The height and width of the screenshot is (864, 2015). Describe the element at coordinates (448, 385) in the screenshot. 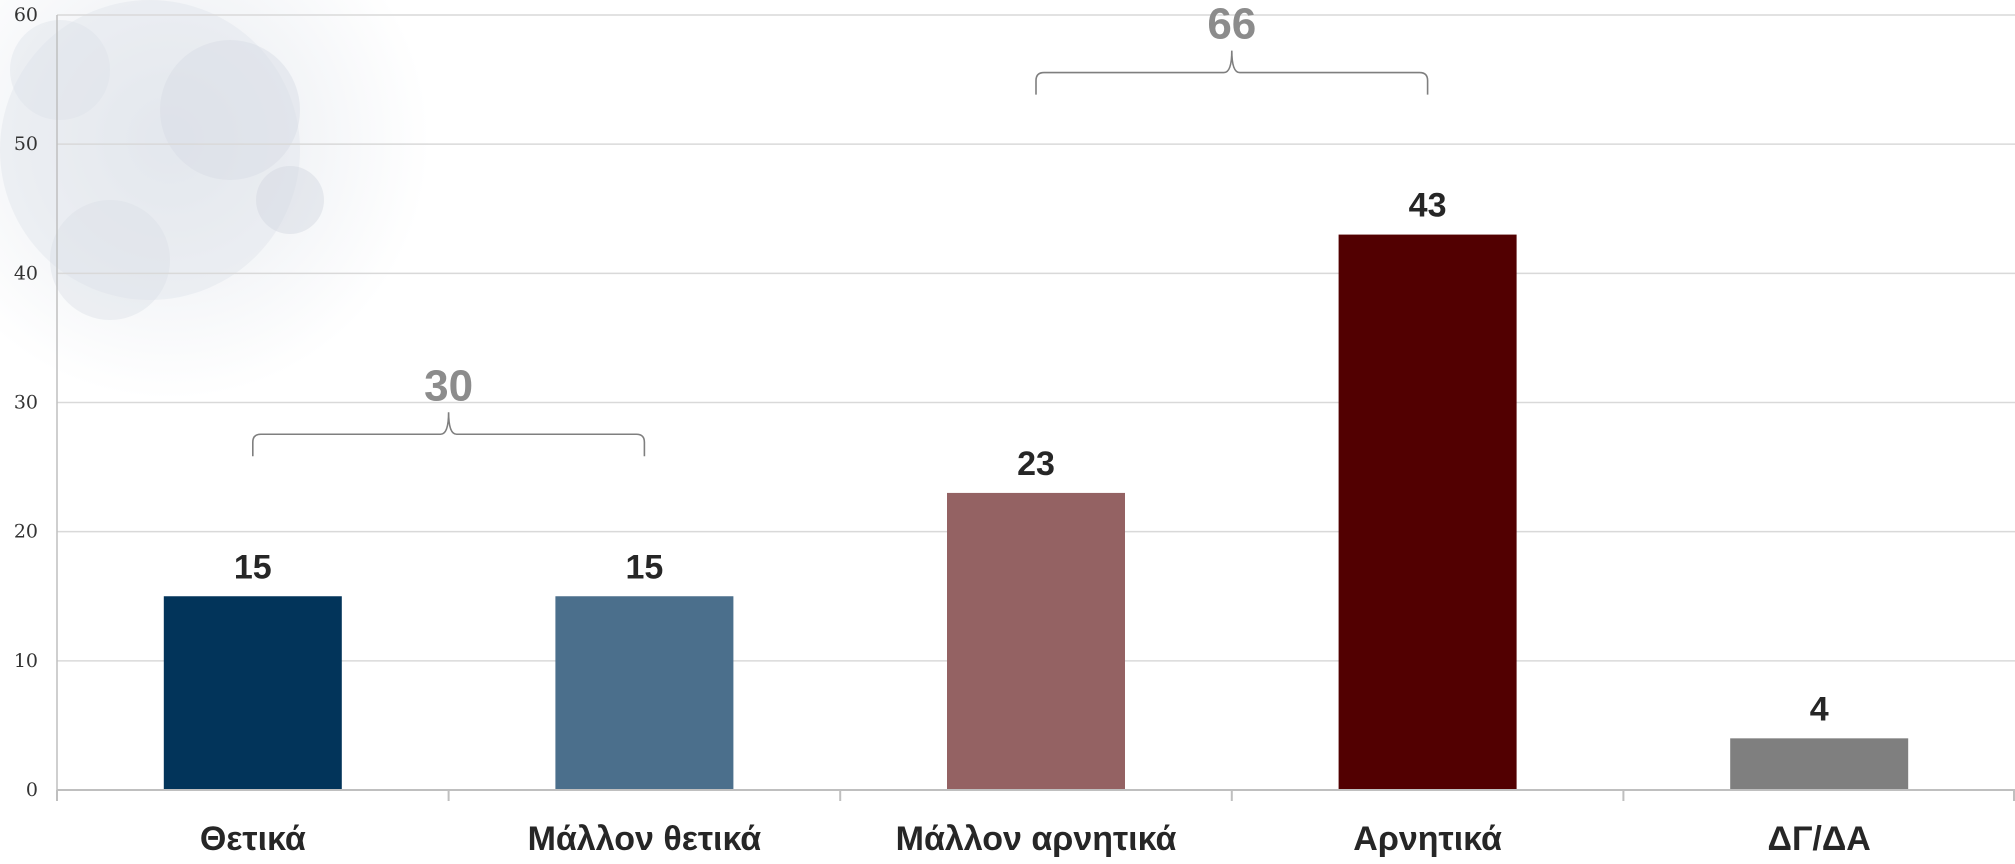

I see `group-total-label: 30` at that location.